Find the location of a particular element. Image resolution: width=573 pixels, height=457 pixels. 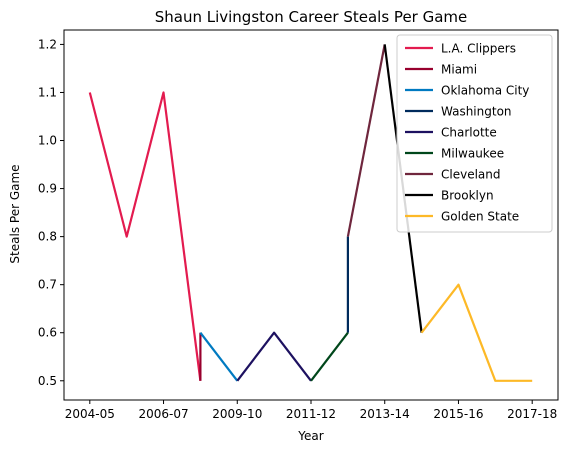

legend-label-charlotte: Charlotte is located at coordinates (469, 133).